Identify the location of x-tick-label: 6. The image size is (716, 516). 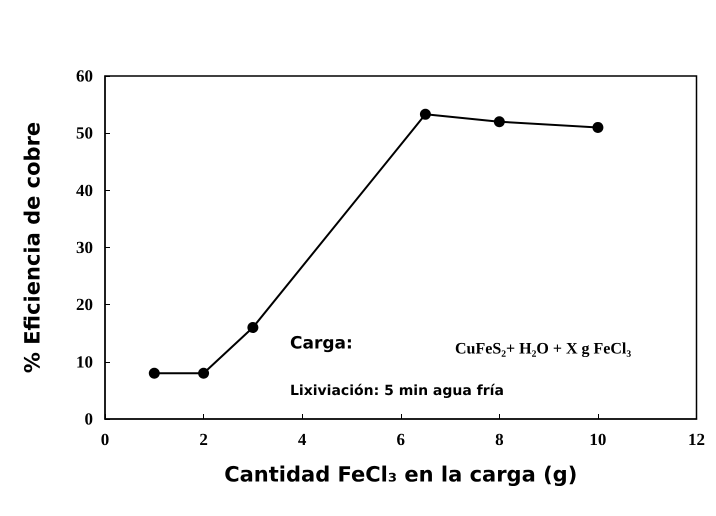
(400, 439).